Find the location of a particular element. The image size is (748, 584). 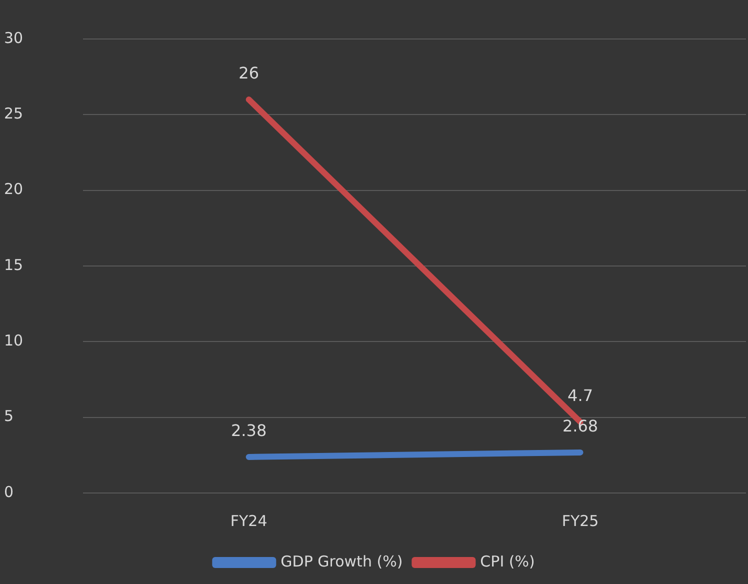

legend-label: GDP Growth (%) is located at coordinates (341, 561).